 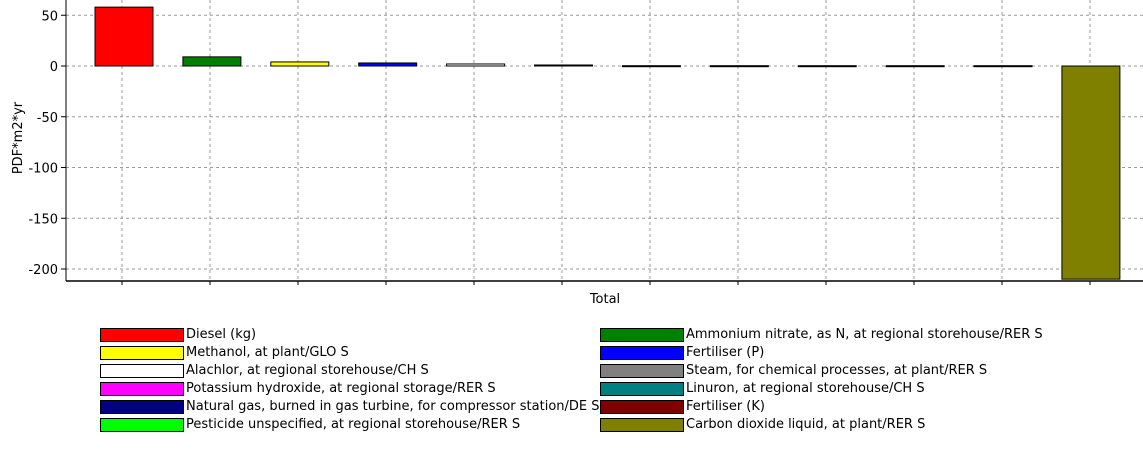 I want to click on y-tick-label: 50, so click(x=49, y=16).